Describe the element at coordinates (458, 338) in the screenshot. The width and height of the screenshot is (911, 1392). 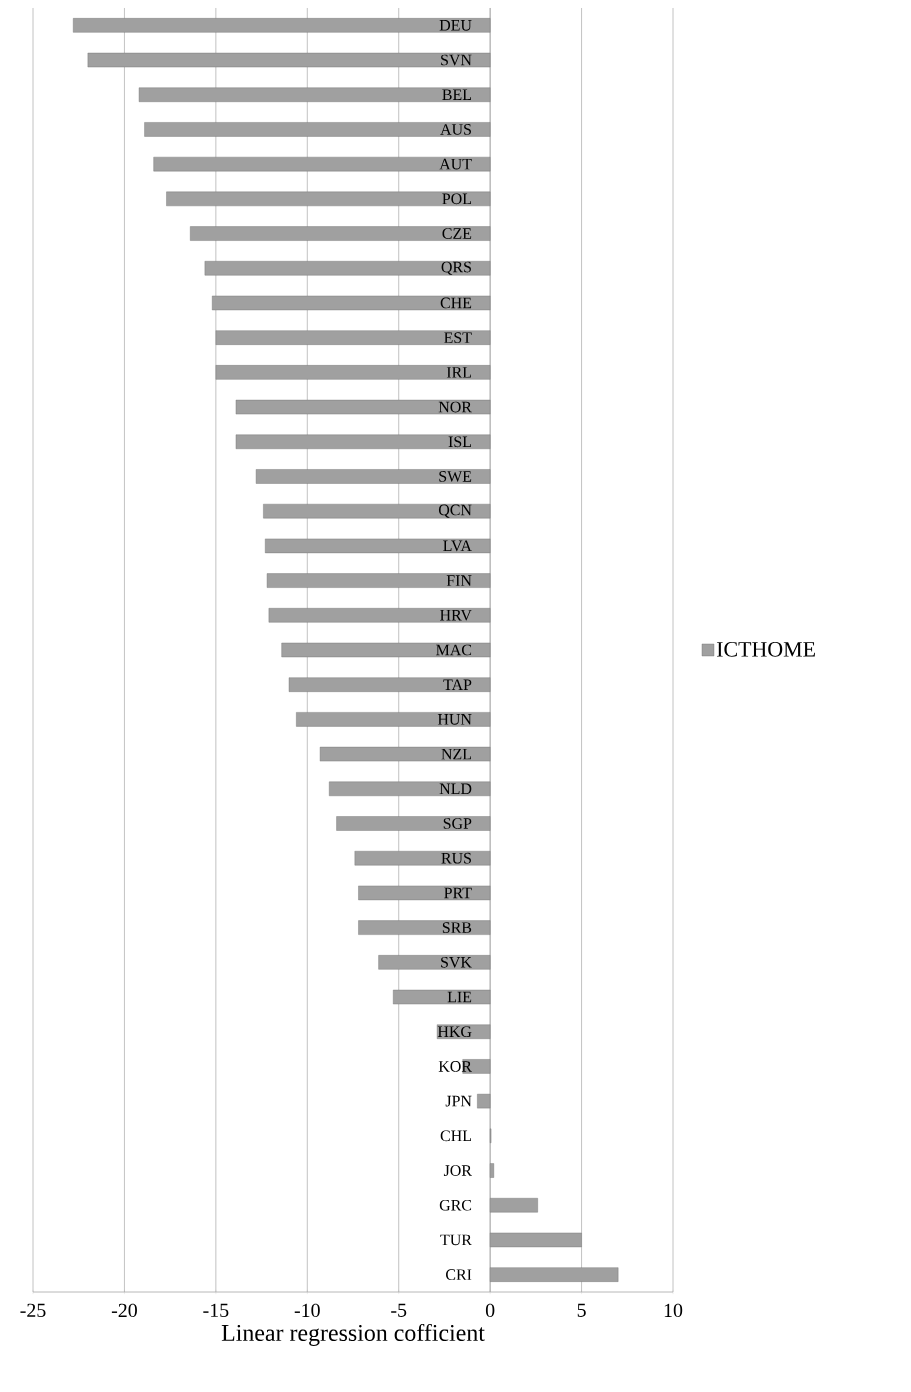
I see `y-tick-label: EST` at that location.